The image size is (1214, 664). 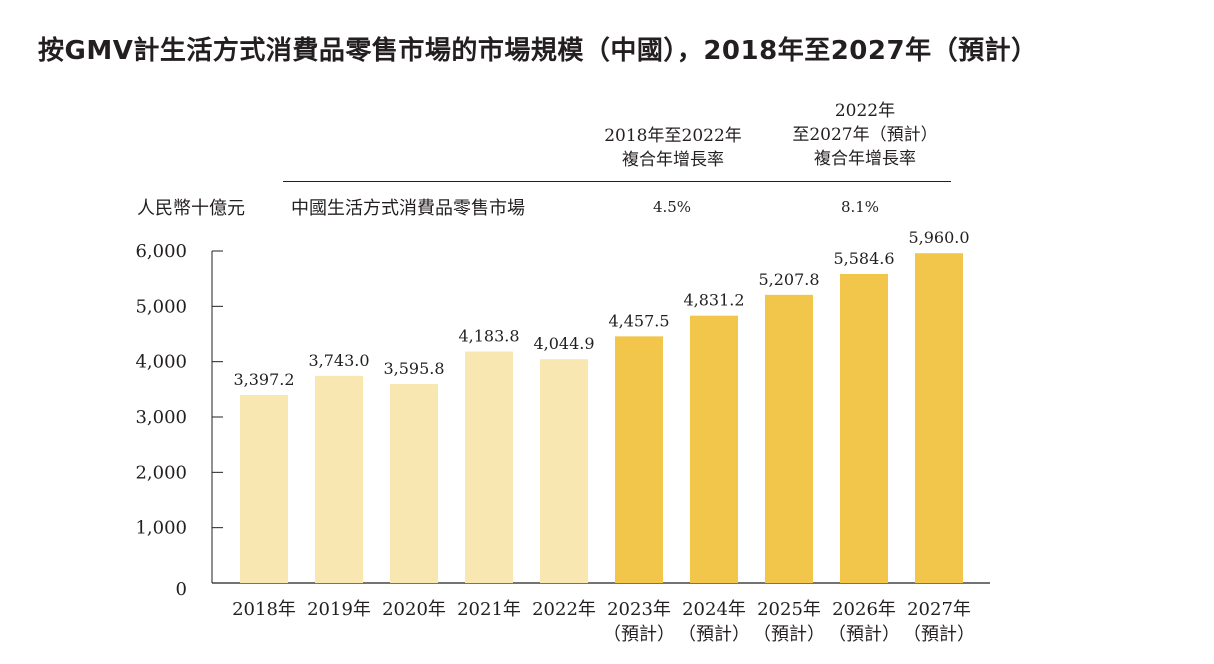 What do you see at coordinates (338, 360) in the screenshot?
I see `data-label: 3,743.0` at bounding box center [338, 360].